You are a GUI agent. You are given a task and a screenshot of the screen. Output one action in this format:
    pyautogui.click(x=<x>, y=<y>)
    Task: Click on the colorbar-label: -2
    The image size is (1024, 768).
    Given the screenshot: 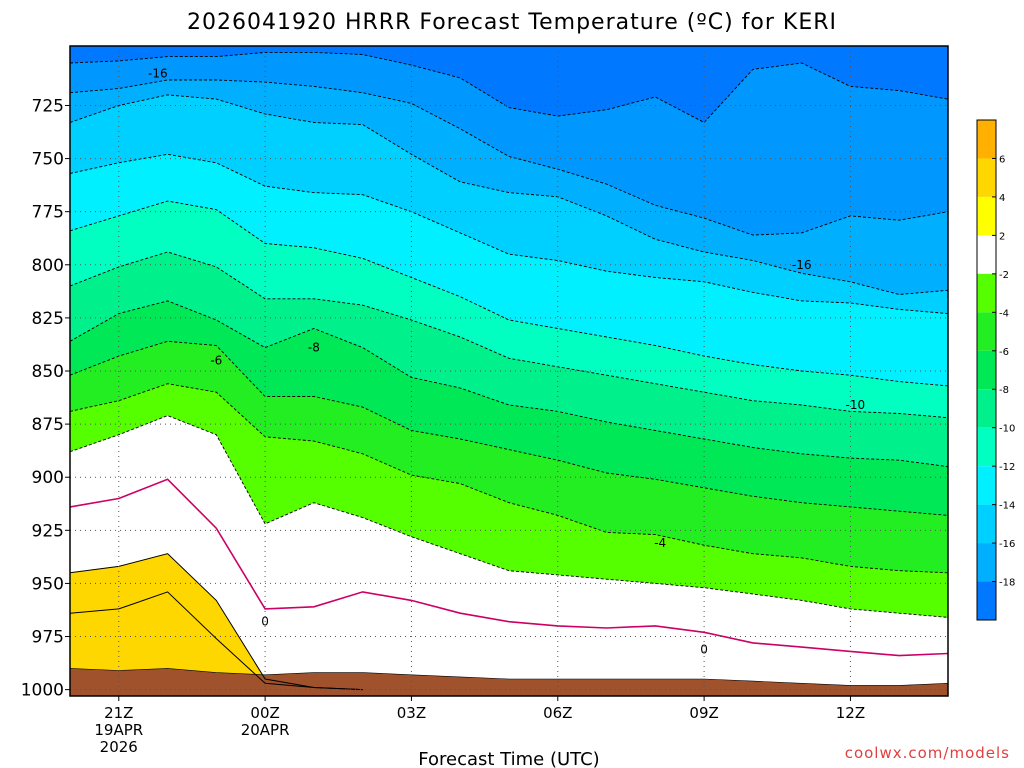 What is the action you would take?
    pyautogui.click(x=1004, y=275)
    